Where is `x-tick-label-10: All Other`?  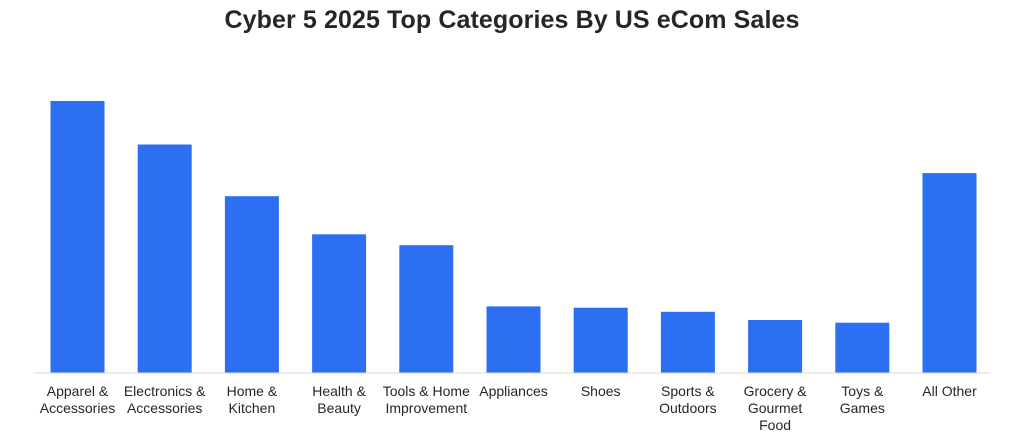 x-tick-label-10: All Other is located at coordinates (949, 391).